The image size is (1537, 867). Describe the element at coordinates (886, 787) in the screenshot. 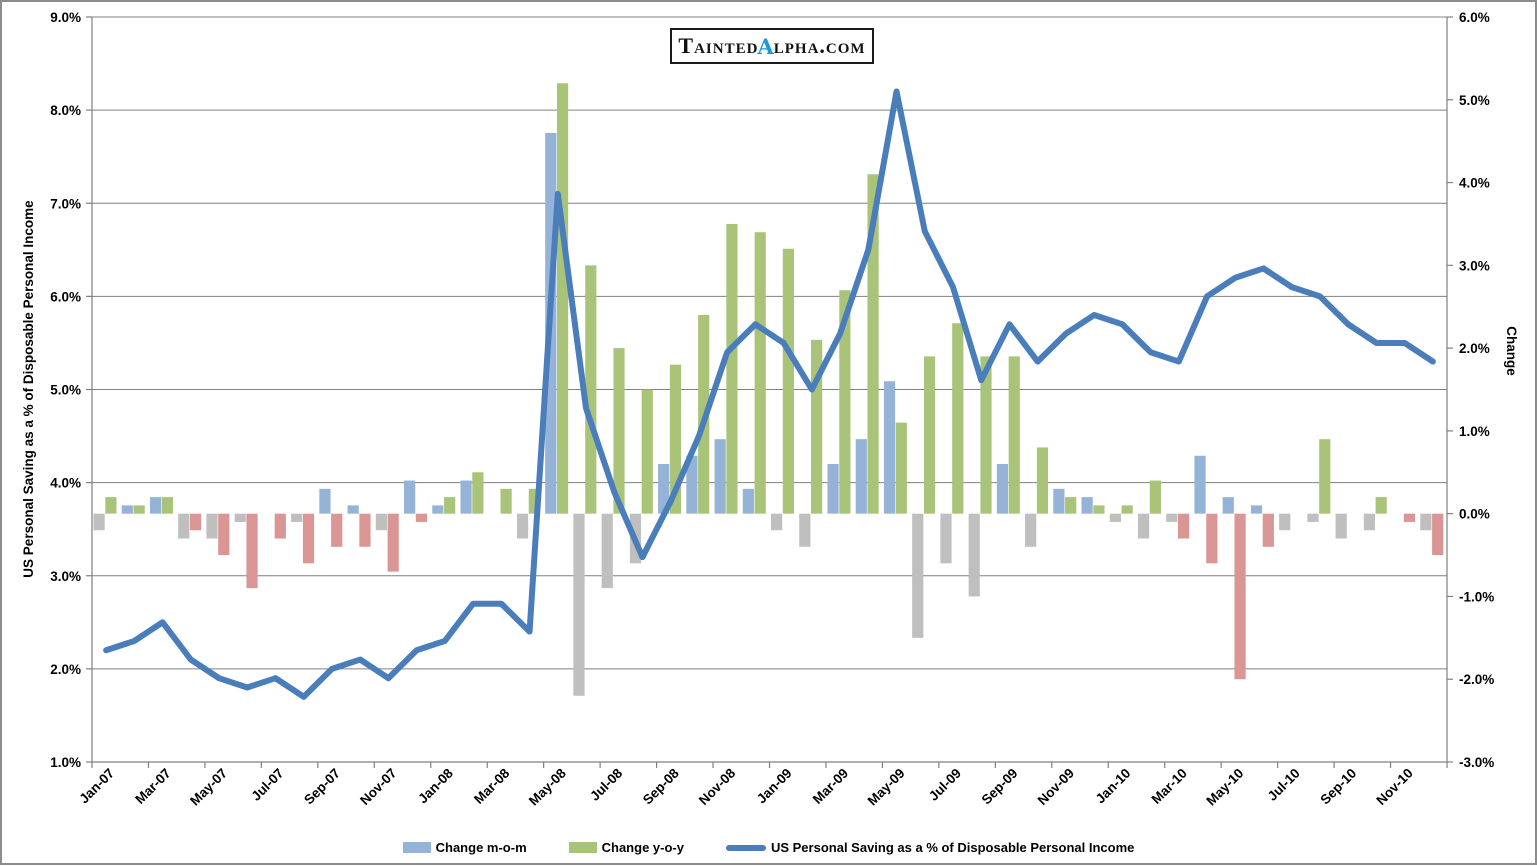

I see `x-axis-label: May-09` at that location.